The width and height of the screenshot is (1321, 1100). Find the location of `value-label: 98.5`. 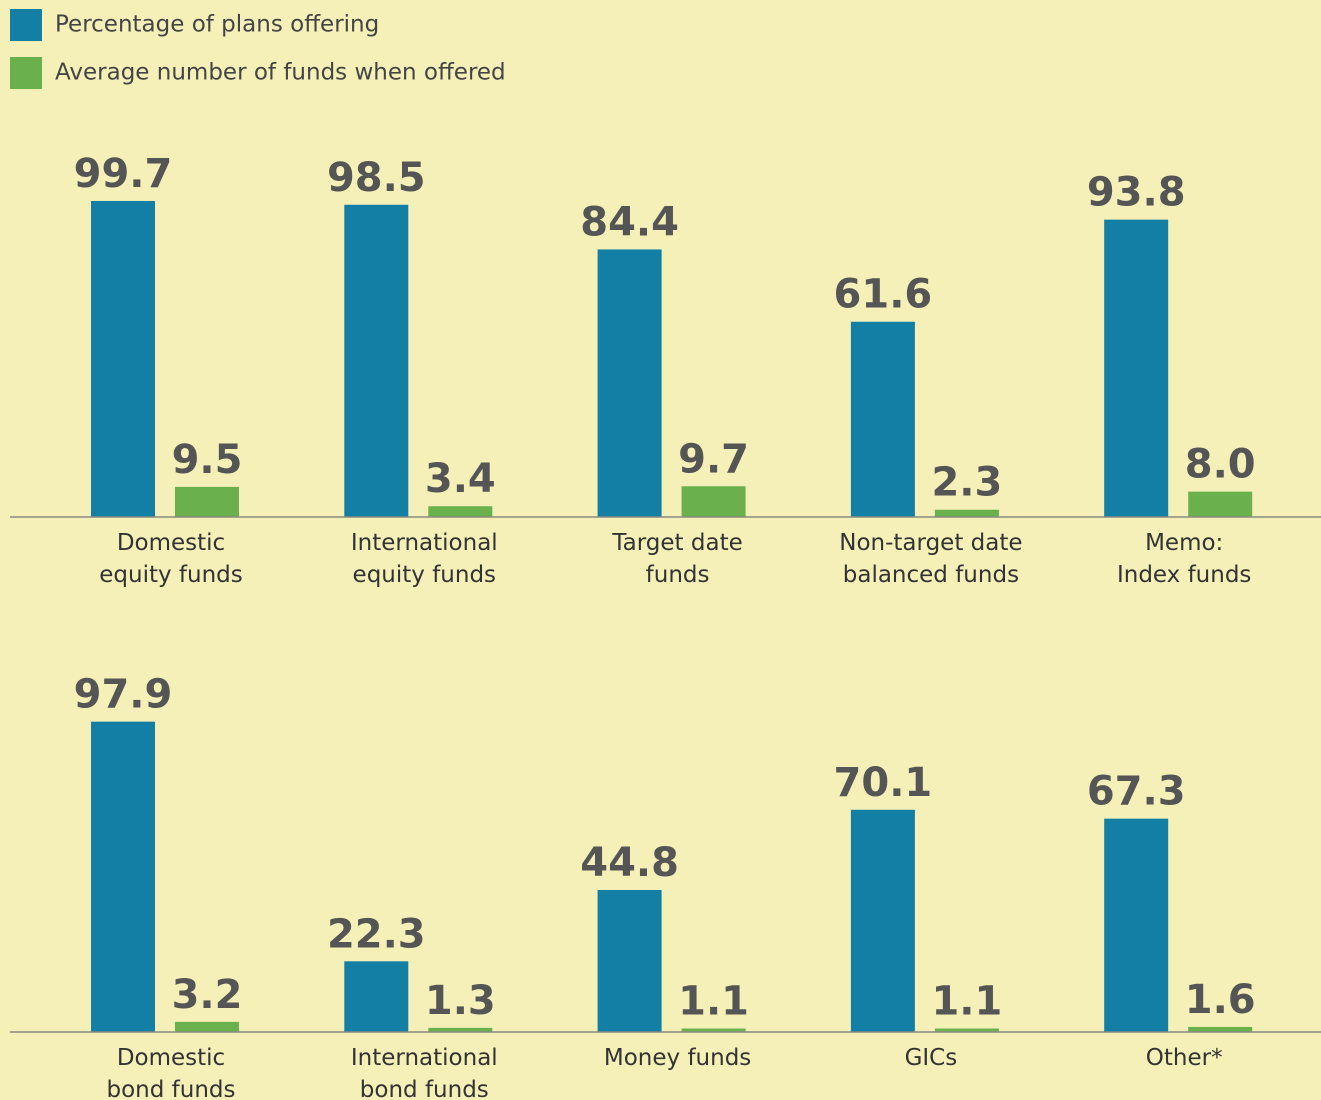

value-label: 98.5 is located at coordinates (376, 178).